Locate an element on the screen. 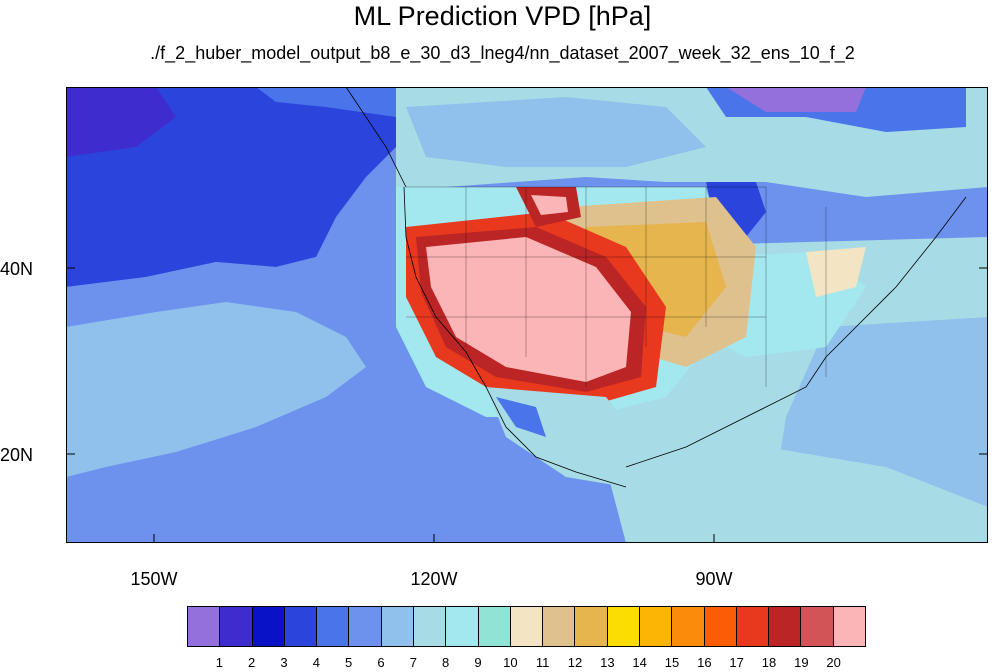 Image resolution: width=1005 pixels, height=672 pixels. colorbar-tick-label: 11 is located at coordinates (542, 662).